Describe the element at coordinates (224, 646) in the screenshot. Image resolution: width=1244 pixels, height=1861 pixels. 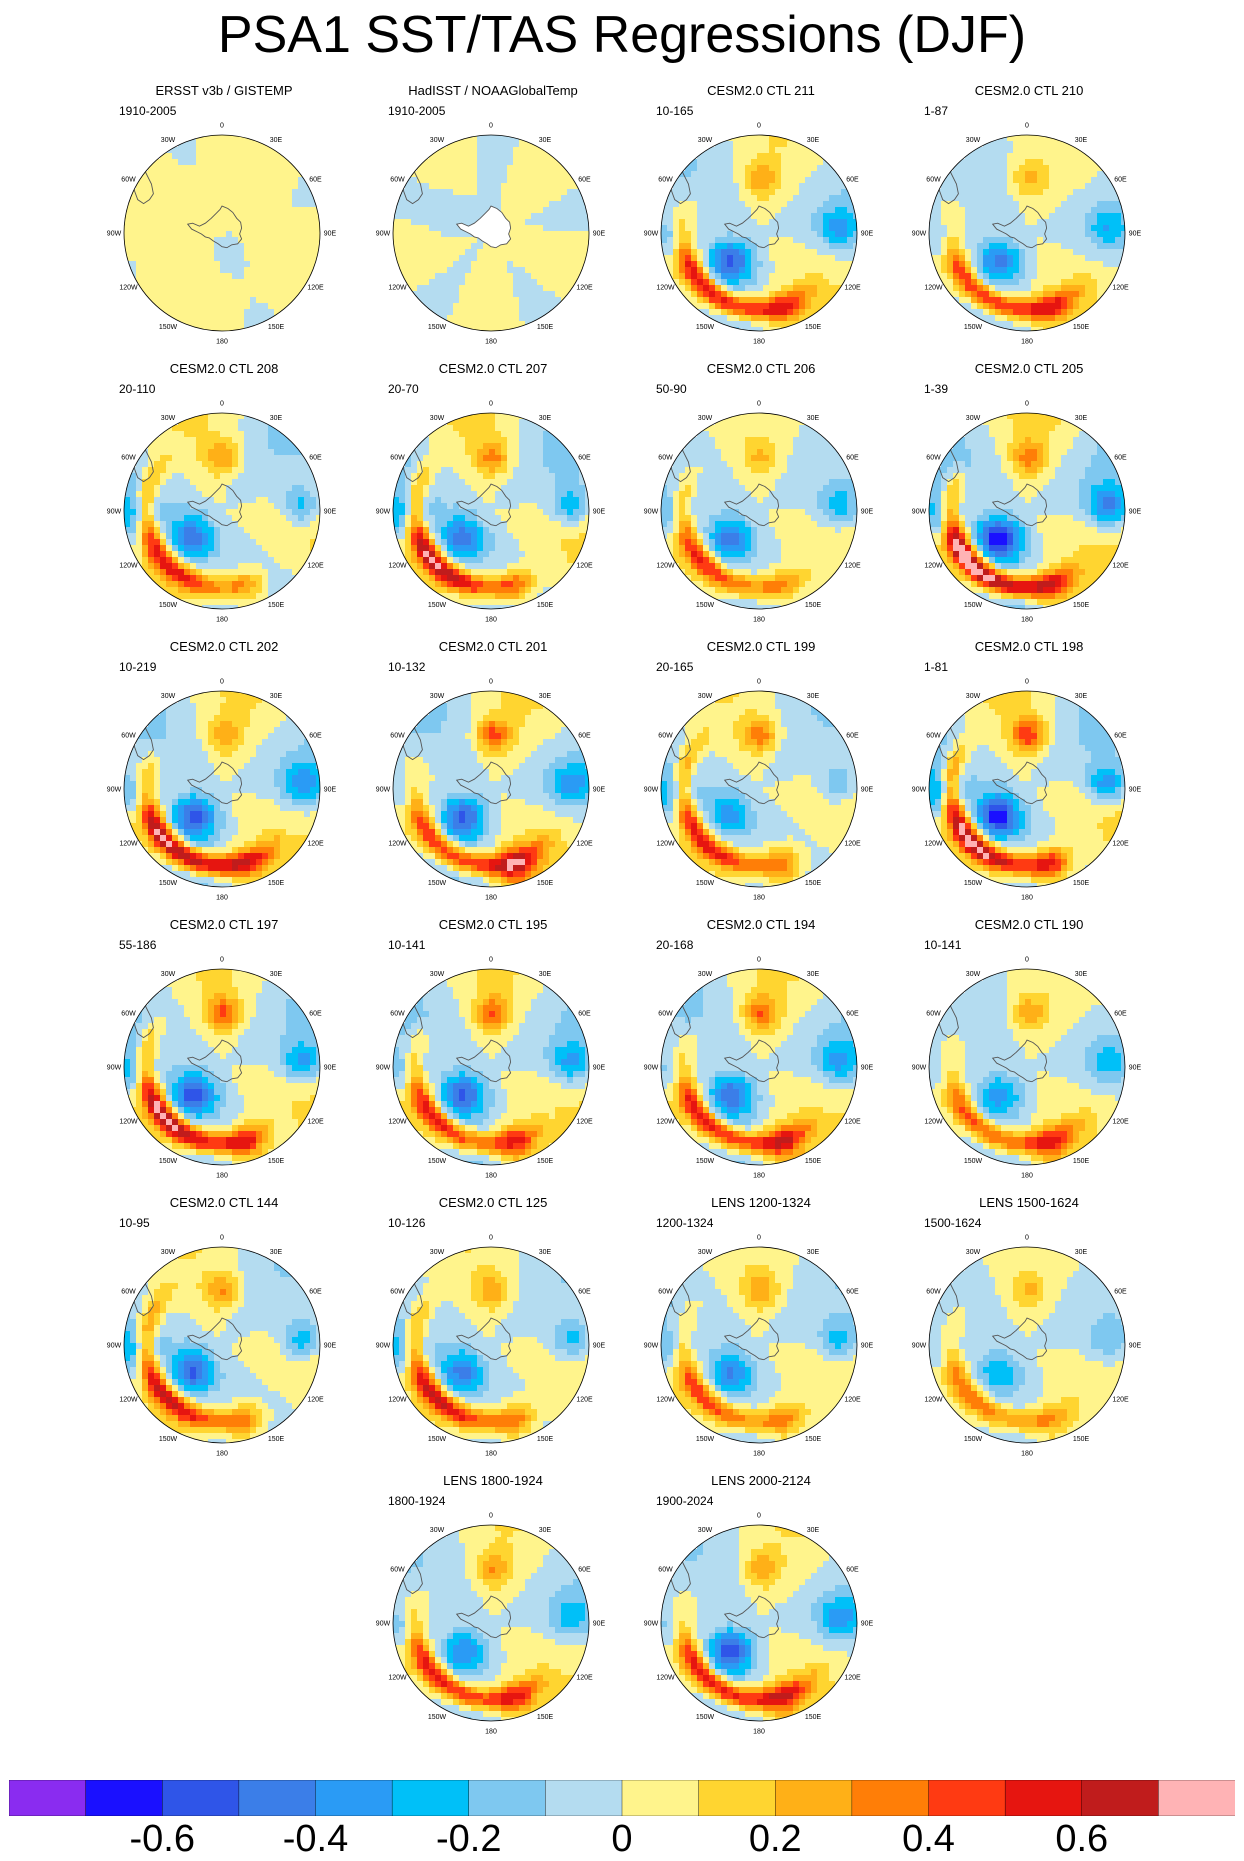
I see `panel-title: CESM2.0 CTL 202` at that location.